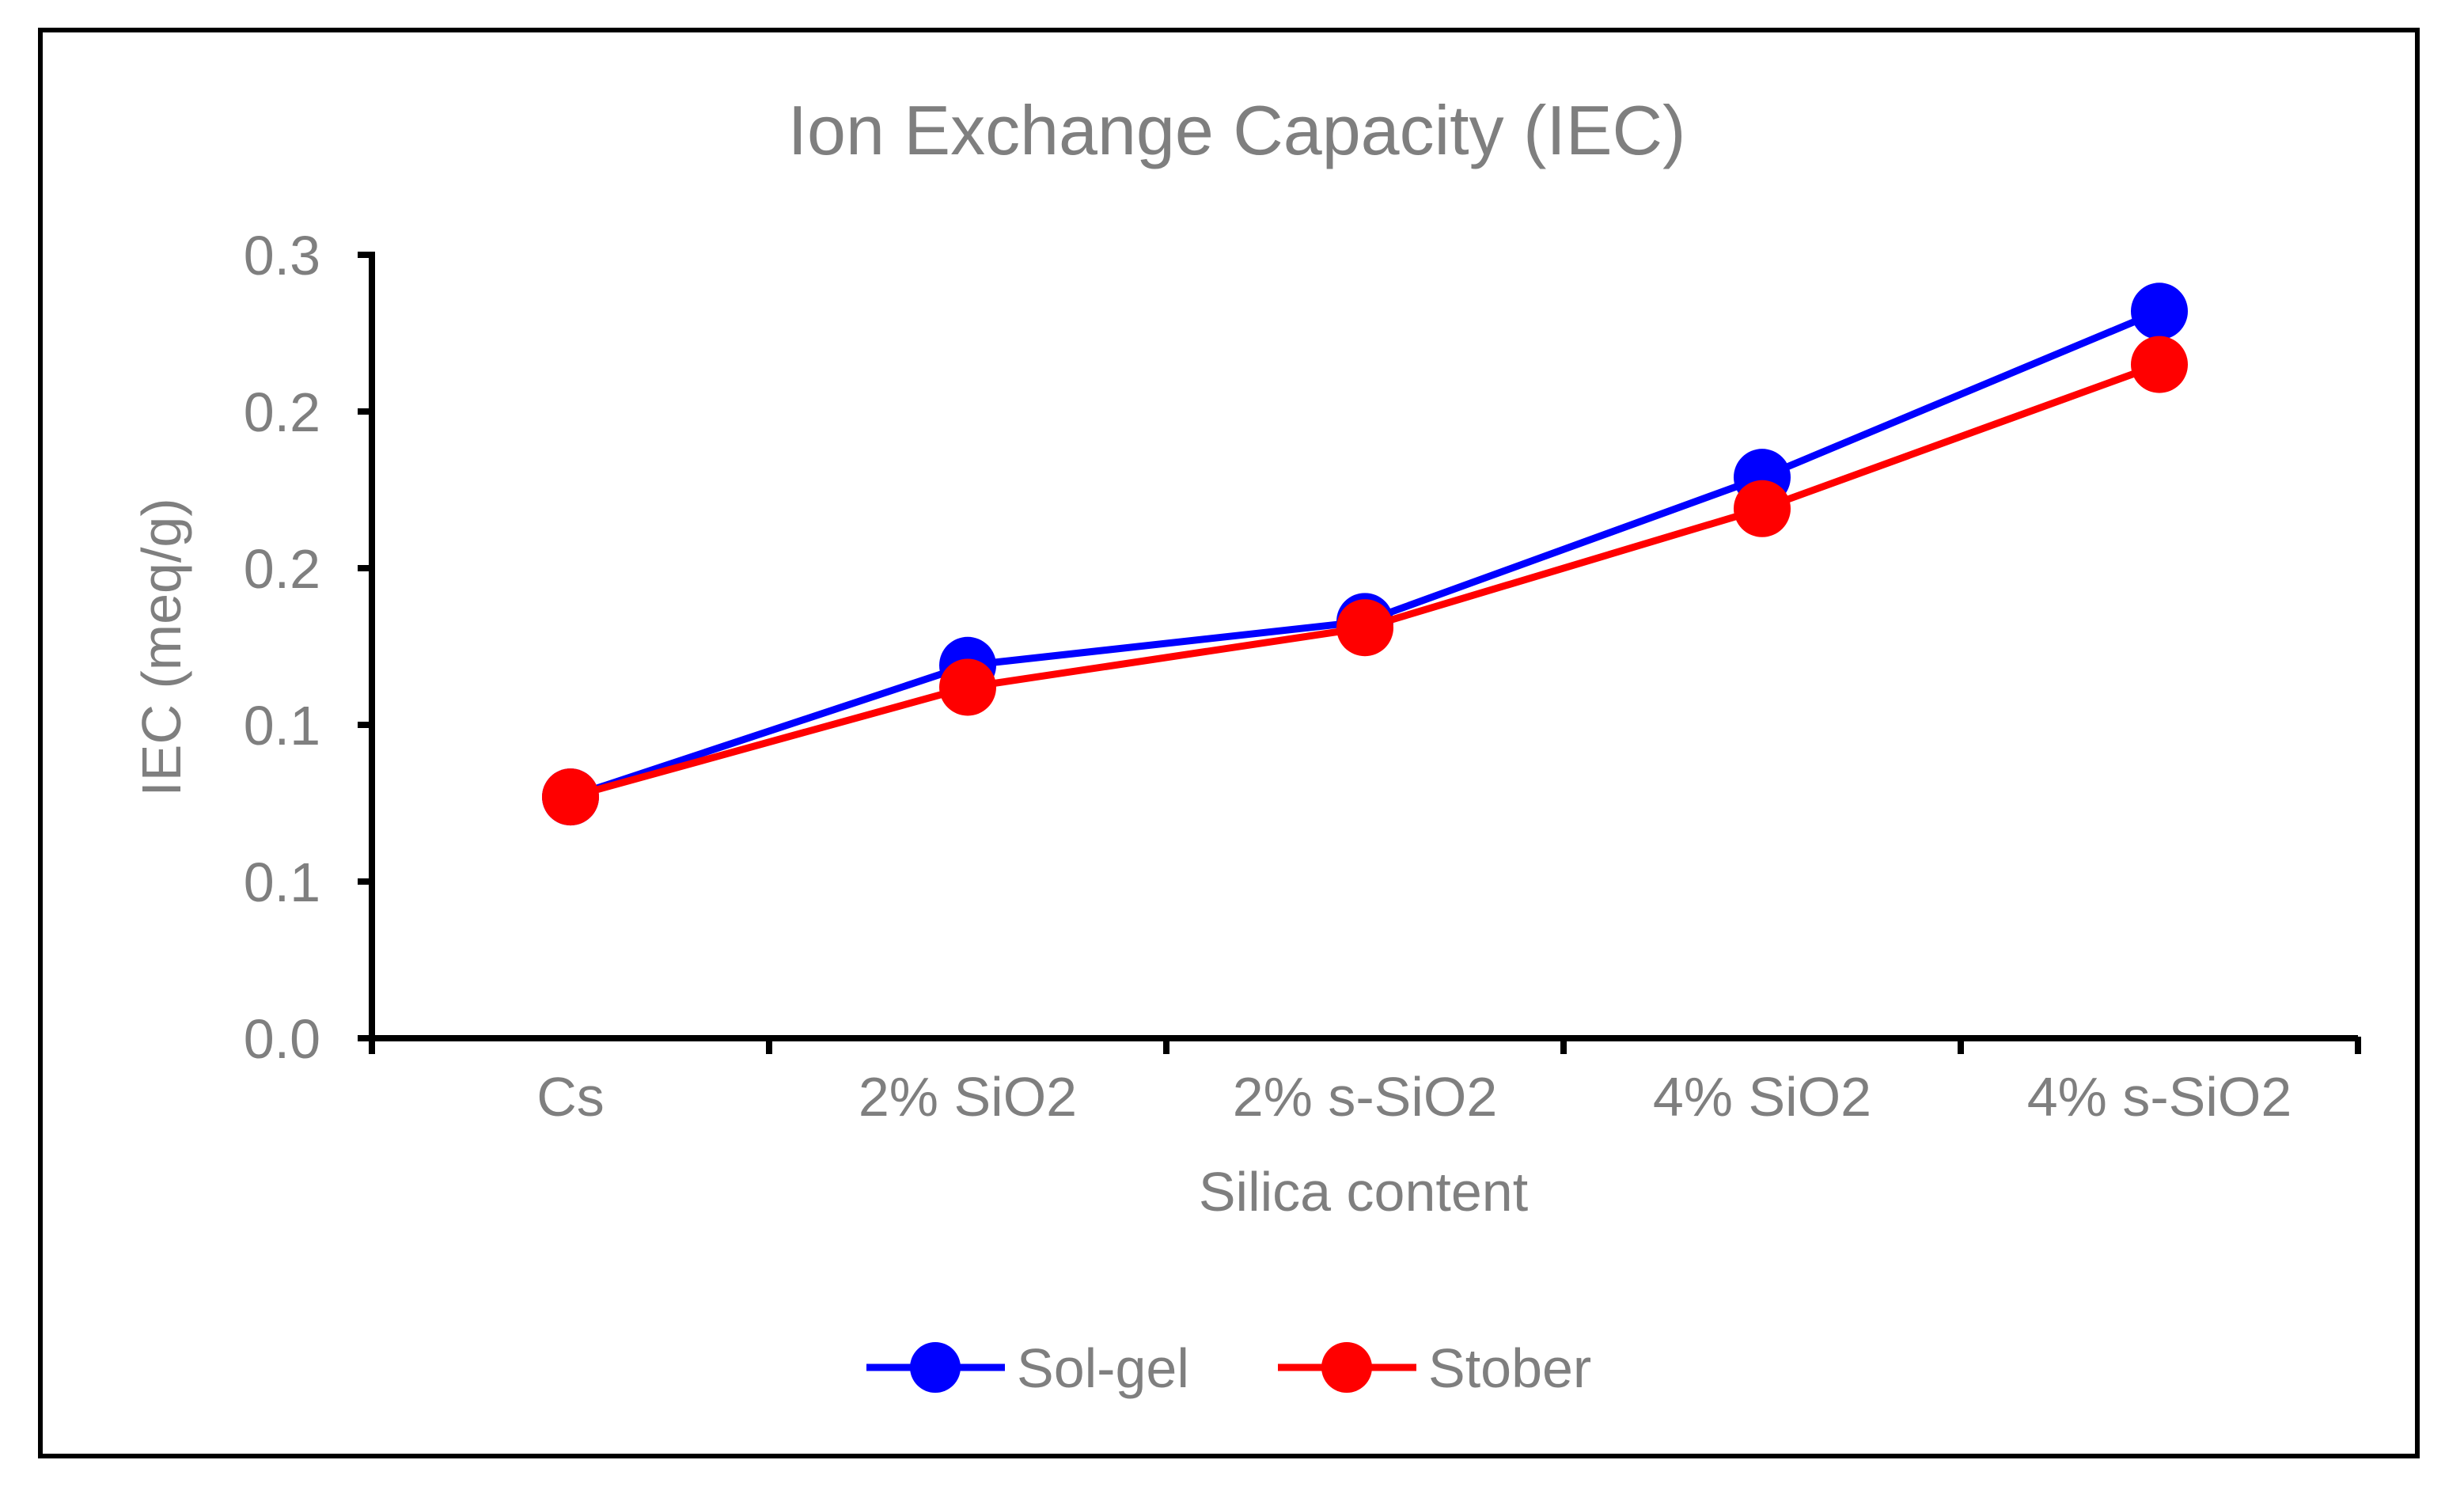 The width and height of the screenshot is (2464, 1498). I want to click on y-ticks: 0.0 0.1 0.1 0.2 0.2 0.3, so click(309, 648).